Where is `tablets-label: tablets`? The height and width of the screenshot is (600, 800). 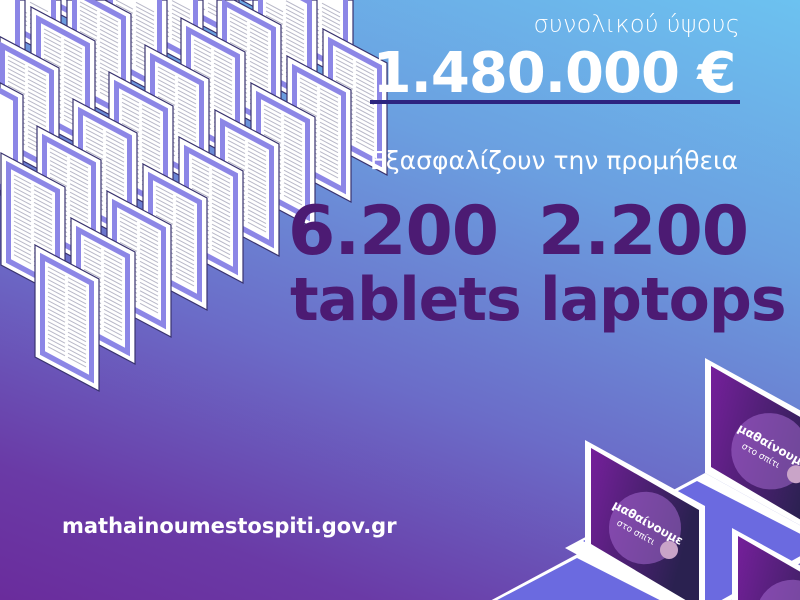
tablets-label: tablets is located at coordinates (406, 300).